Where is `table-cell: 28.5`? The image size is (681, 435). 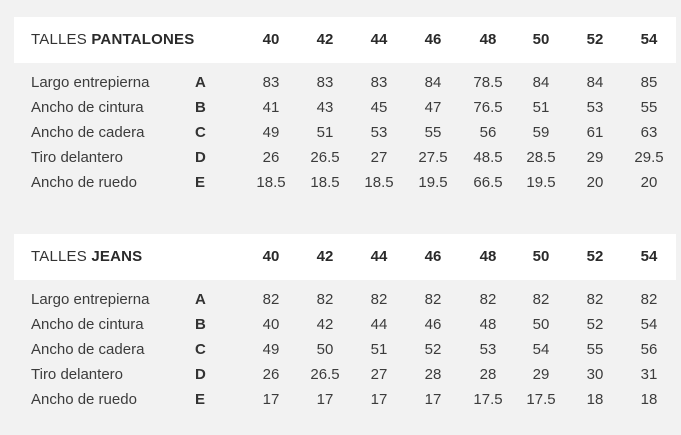 table-cell: 28.5 is located at coordinates (541, 157).